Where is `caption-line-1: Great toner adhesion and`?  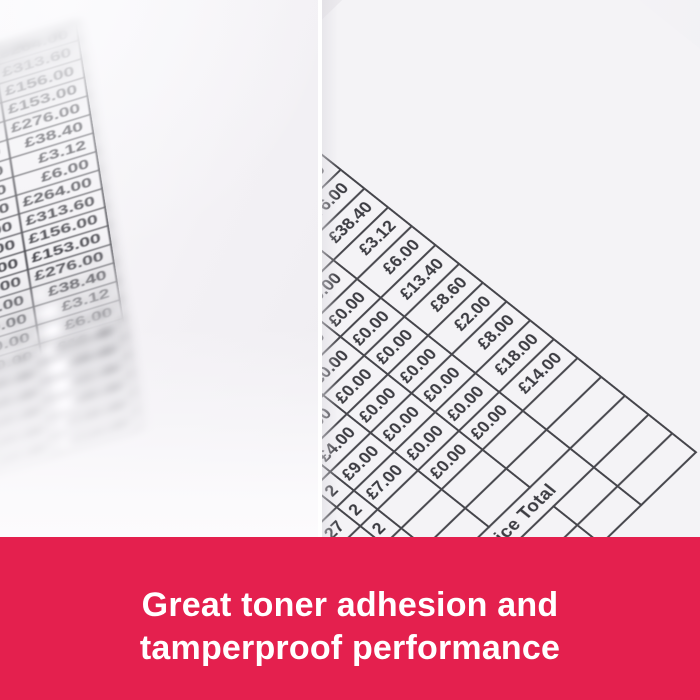
caption-line-1: Great toner adhesion and is located at coordinates (350, 605).